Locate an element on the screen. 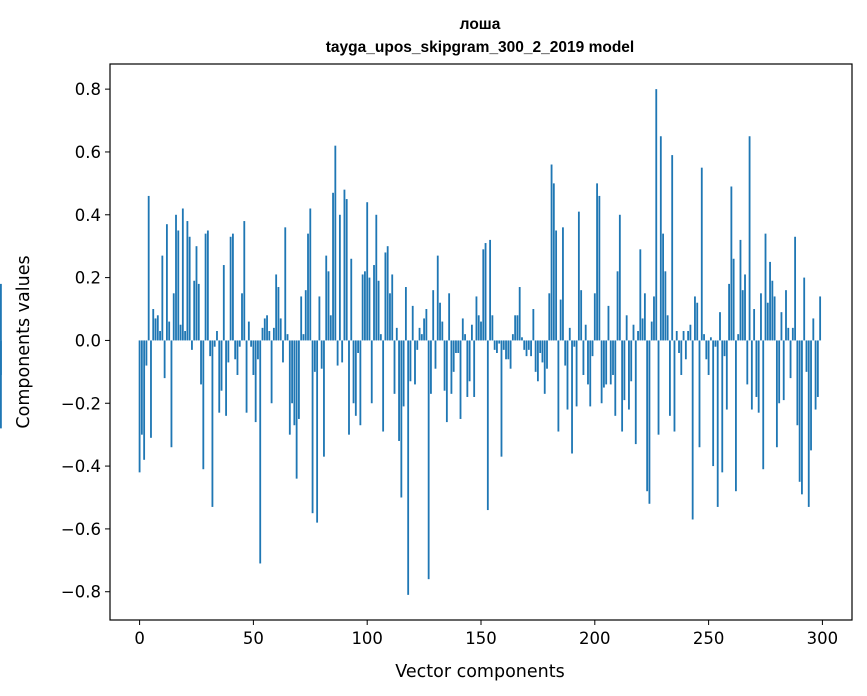 This screenshot has height=696, width=867. y-tick-label: 0.6 is located at coordinates (88, 152).